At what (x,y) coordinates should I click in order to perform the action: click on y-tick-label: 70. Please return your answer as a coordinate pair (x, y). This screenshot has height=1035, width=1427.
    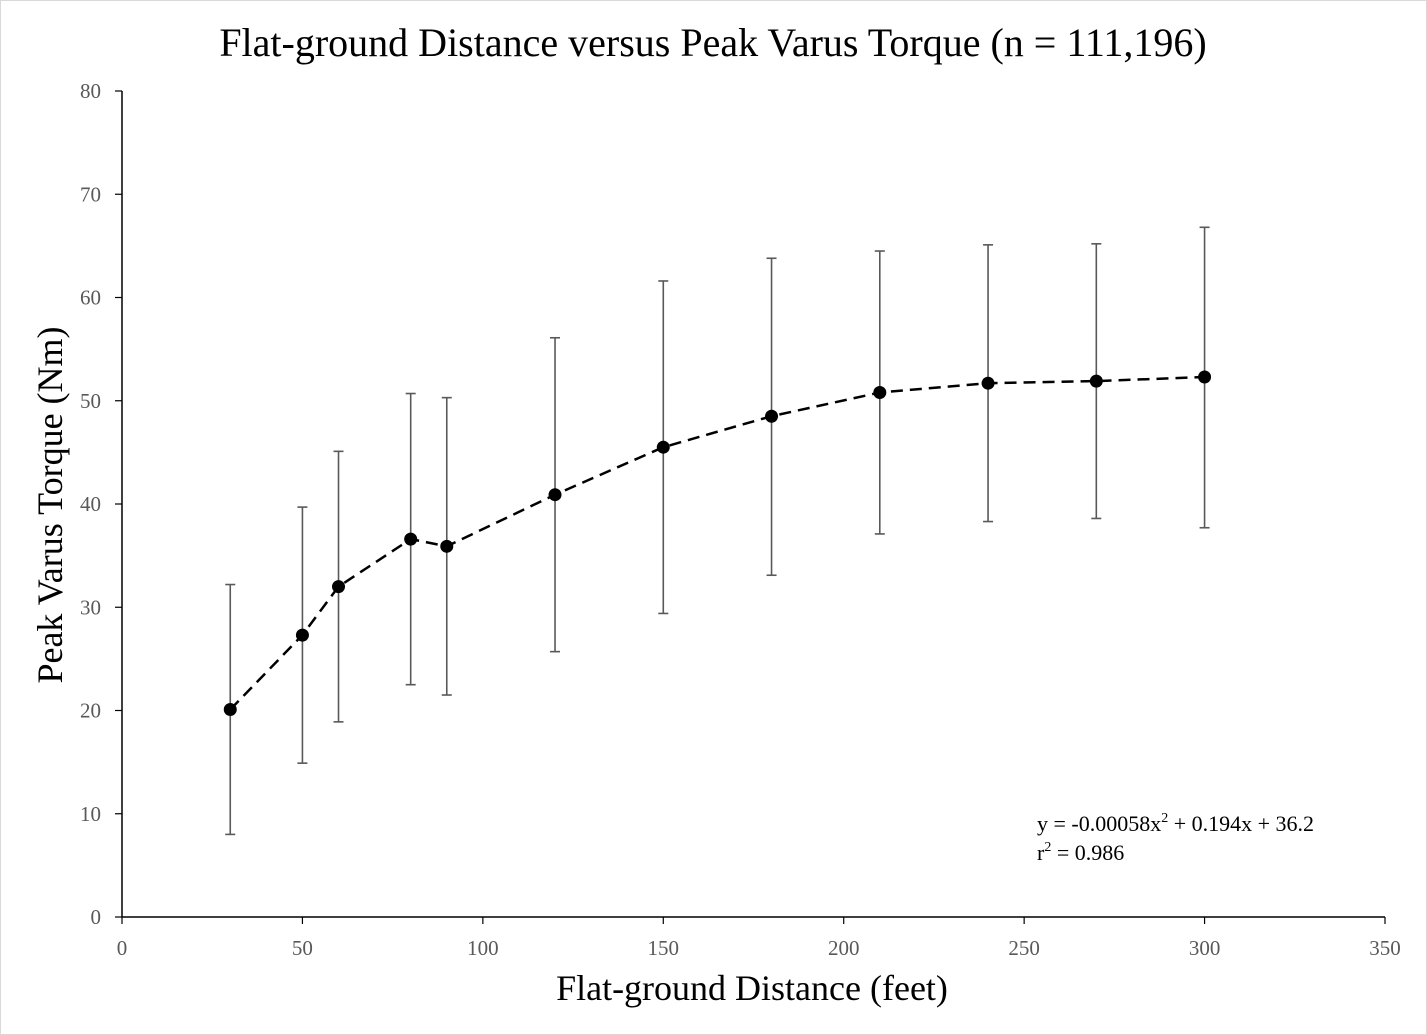
    Looking at the image, I should click on (90, 194).